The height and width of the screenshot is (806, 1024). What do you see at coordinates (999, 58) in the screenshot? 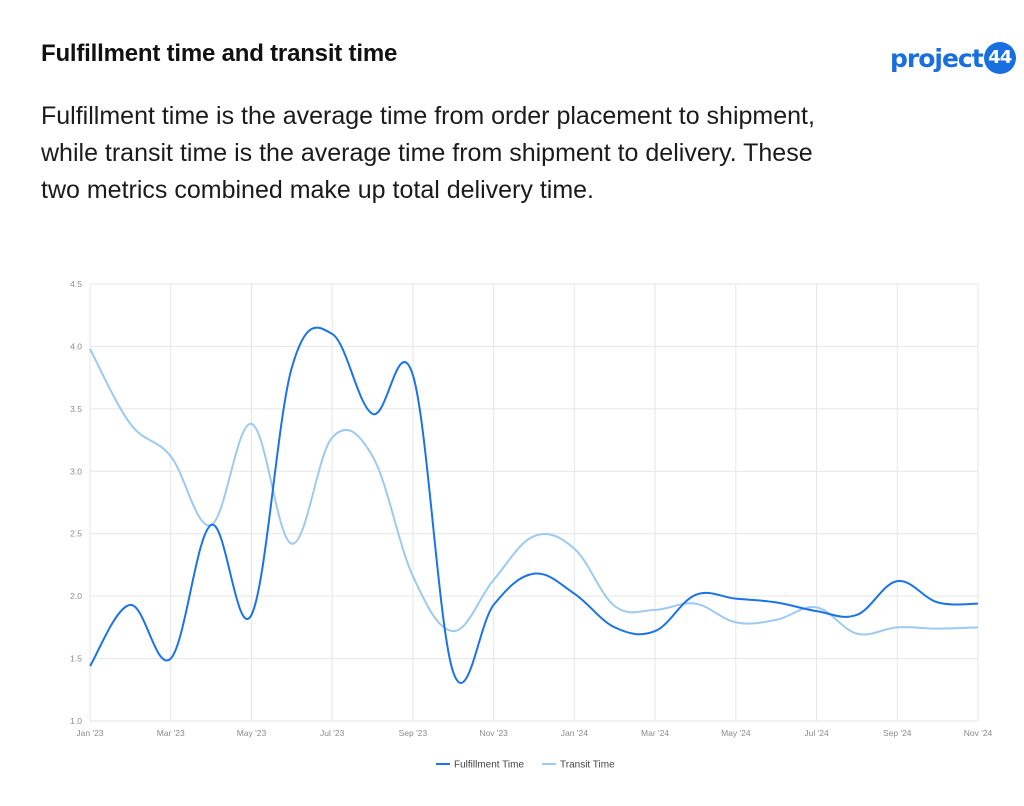
I see `logo-badge: 44` at bounding box center [999, 58].